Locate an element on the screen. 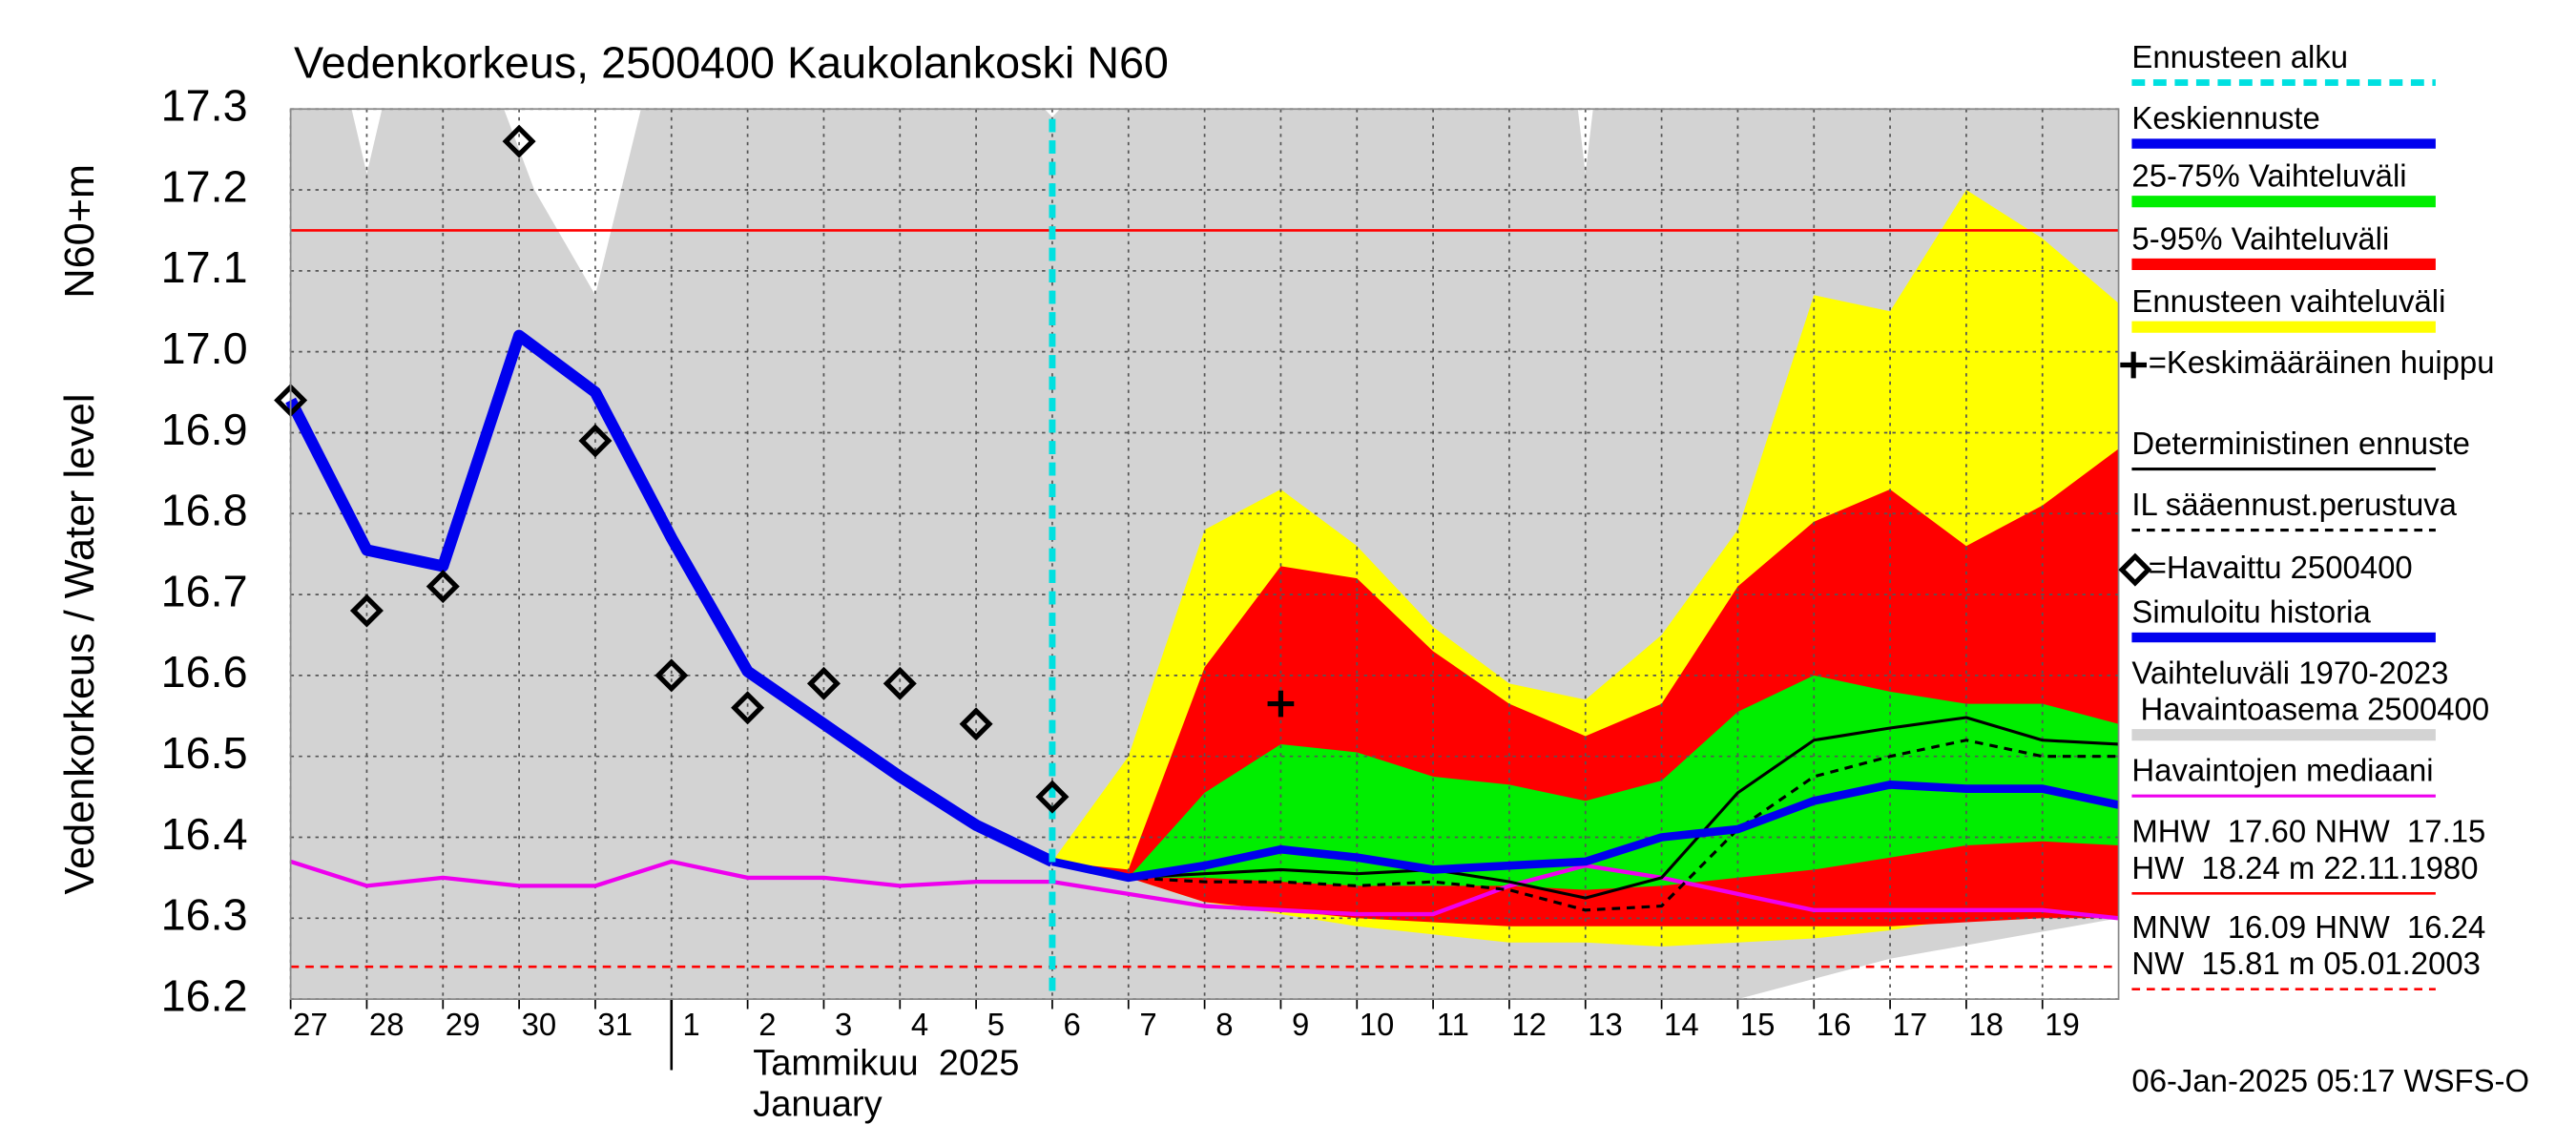 The image size is (2576, 1145). legend-label: Ennusteen alku is located at coordinates (2239, 56).